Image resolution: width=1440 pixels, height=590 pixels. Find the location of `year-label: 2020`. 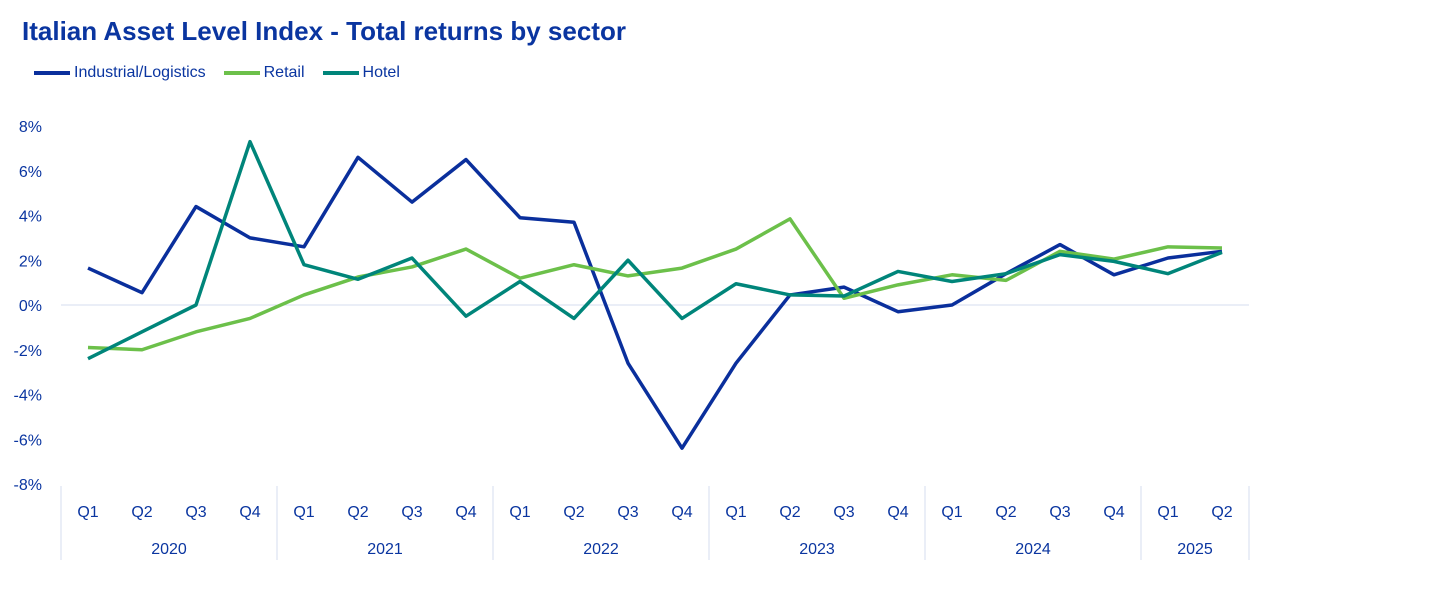

year-label: 2020 is located at coordinates (169, 549).